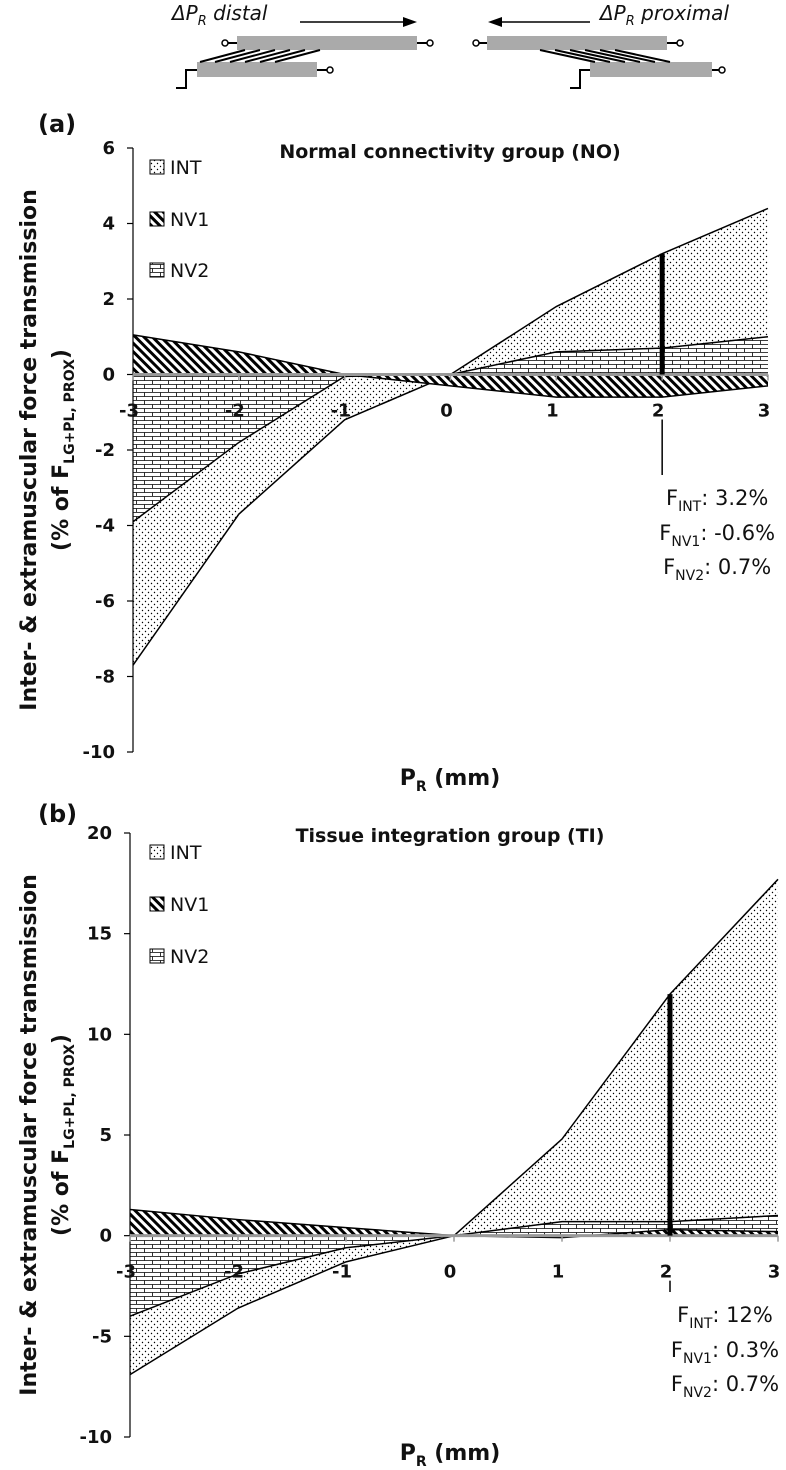 The image size is (786, 1470). Describe the element at coordinates (108, 299) in the screenshot. I see `y-tick-label: 2` at that location.